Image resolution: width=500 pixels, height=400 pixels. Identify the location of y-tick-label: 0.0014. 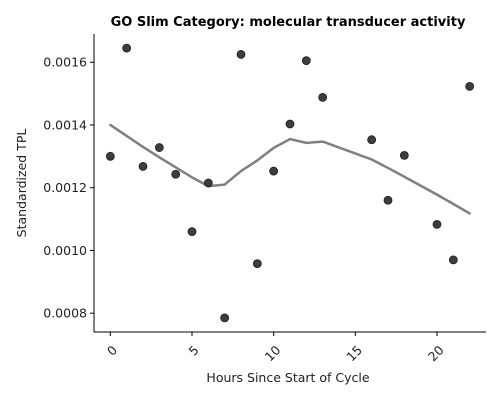
(65, 124).